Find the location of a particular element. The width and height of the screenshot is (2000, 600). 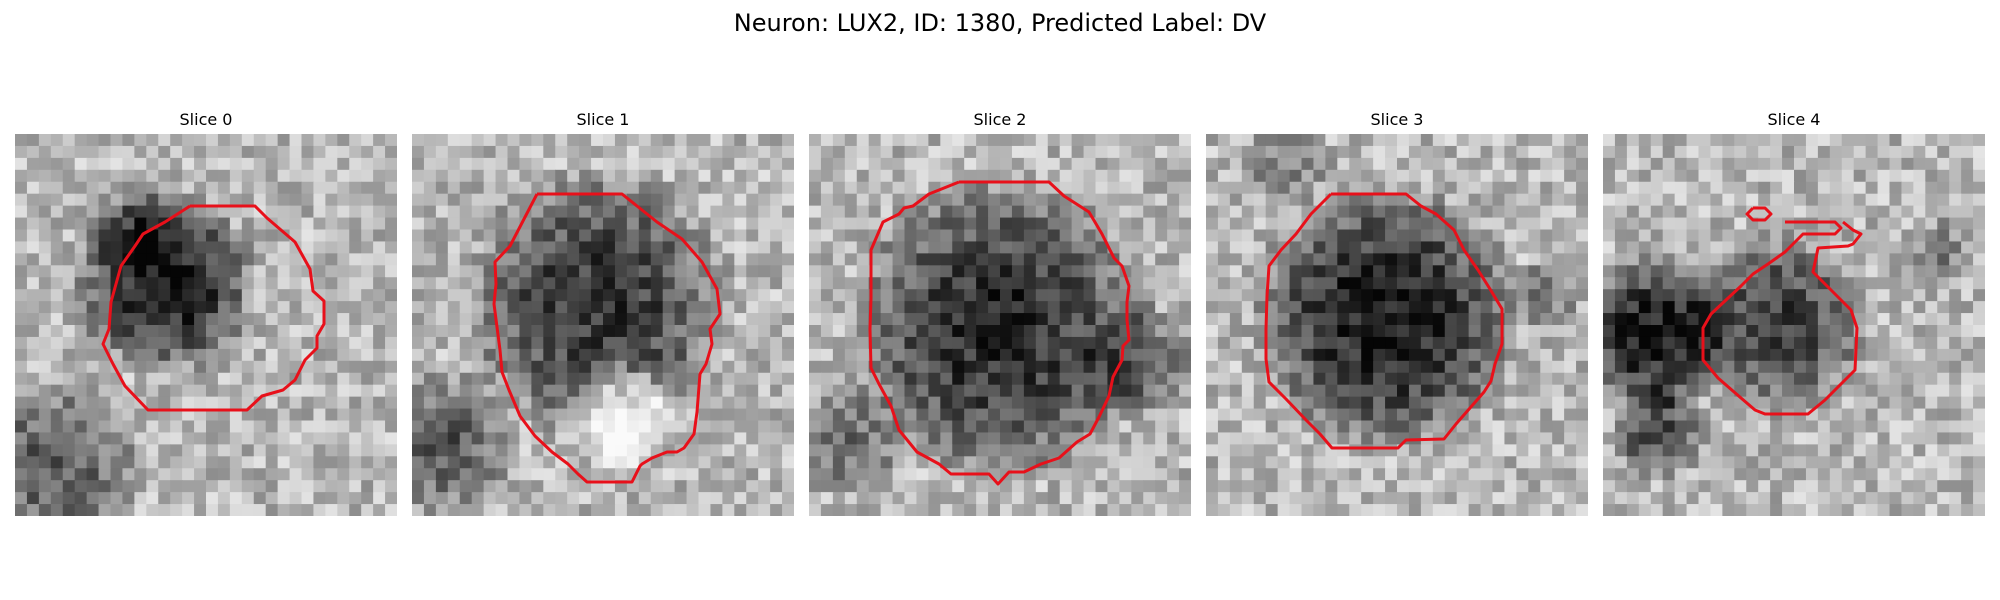

slice-title: Slice 4 is located at coordinates (1794, 119).